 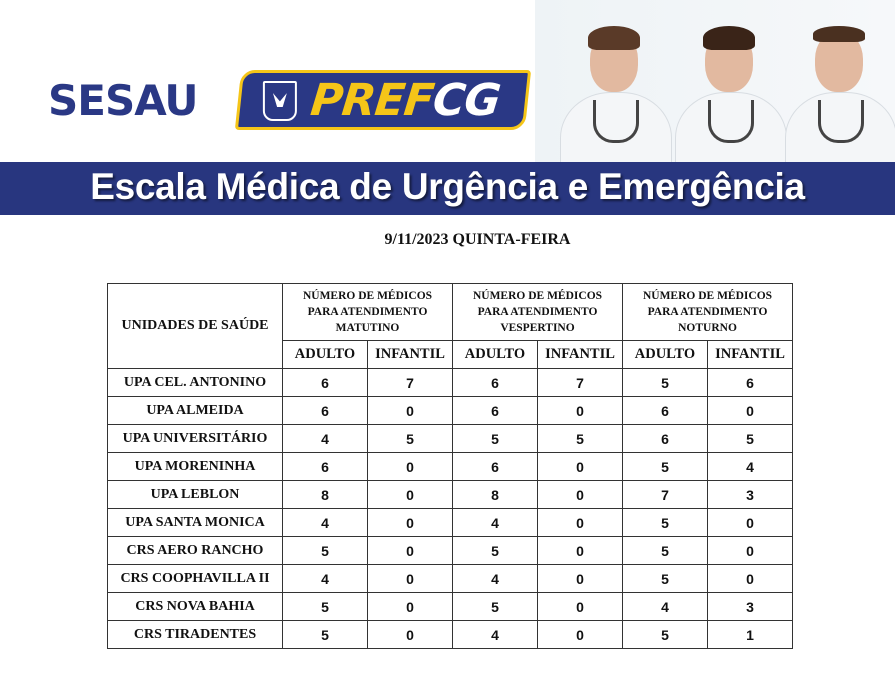 What do you see at coordinates (195, 494) in the screenshot?
I see `unit-name: UPA LEBLON` at bounding box center [195, 494].